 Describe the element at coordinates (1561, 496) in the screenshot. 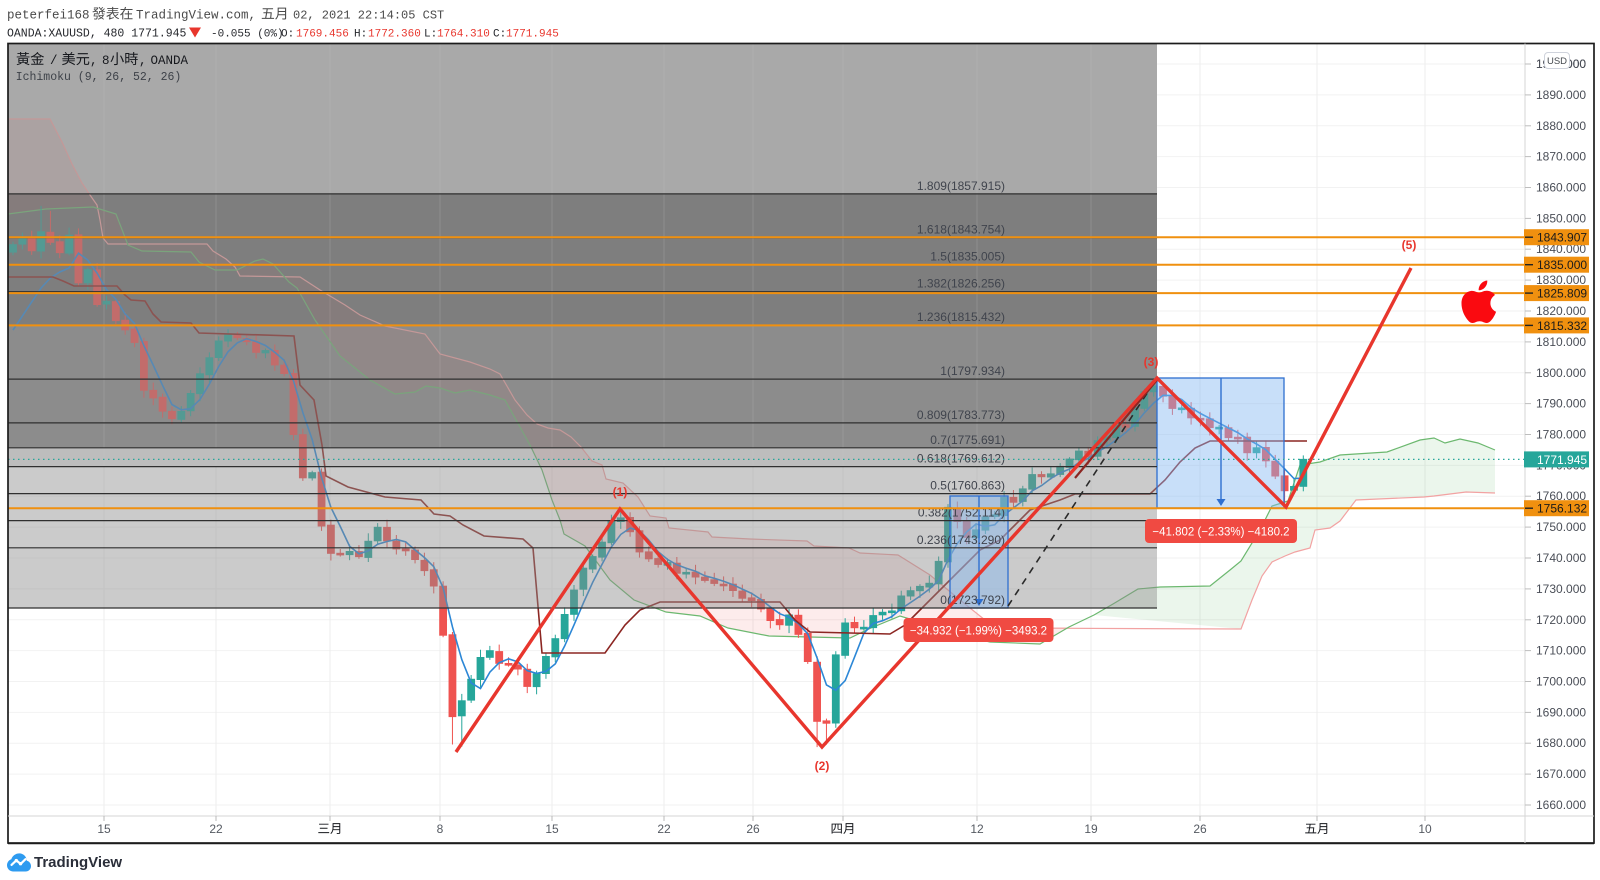

I see `svg-text: 1760.000` at that location.